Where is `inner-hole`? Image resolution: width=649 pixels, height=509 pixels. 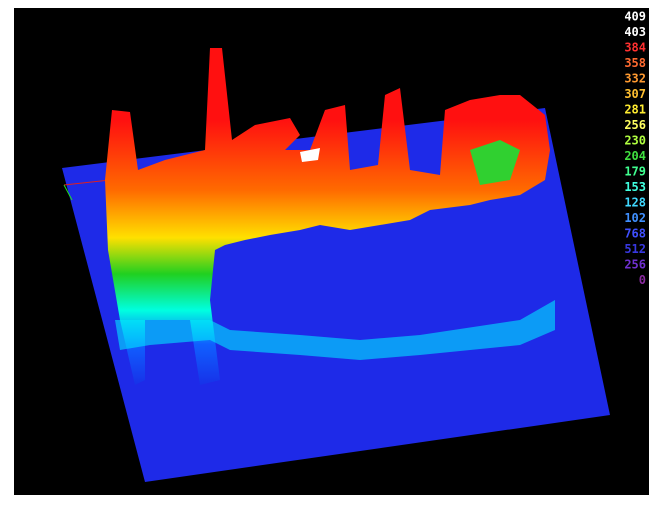 inner-hole is located at coordinates (495, 162).